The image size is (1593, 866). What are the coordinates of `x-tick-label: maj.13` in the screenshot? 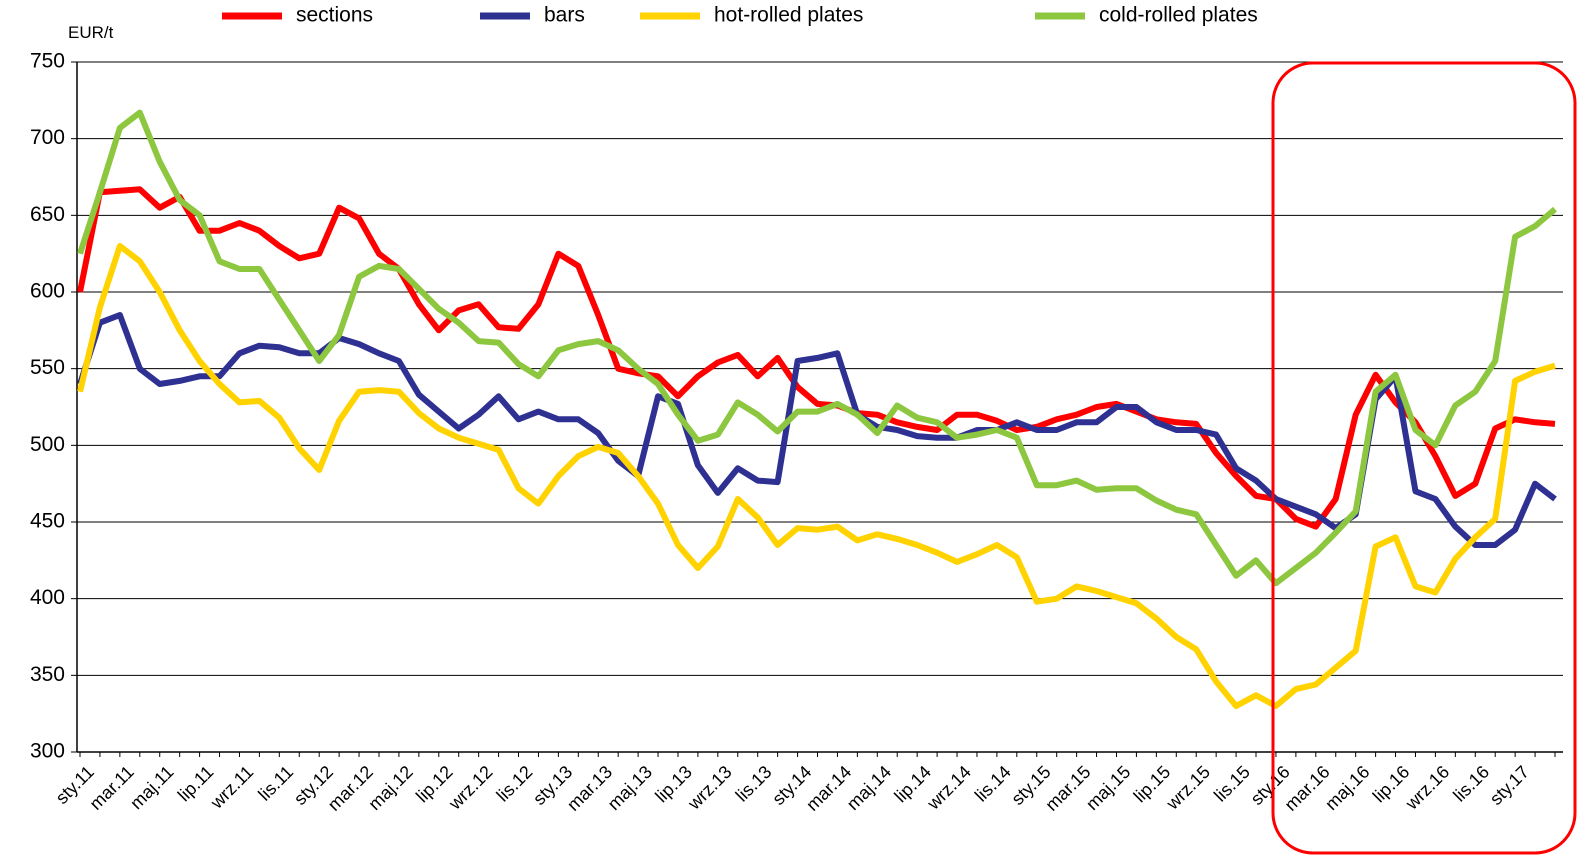 It's located at (630, 788).